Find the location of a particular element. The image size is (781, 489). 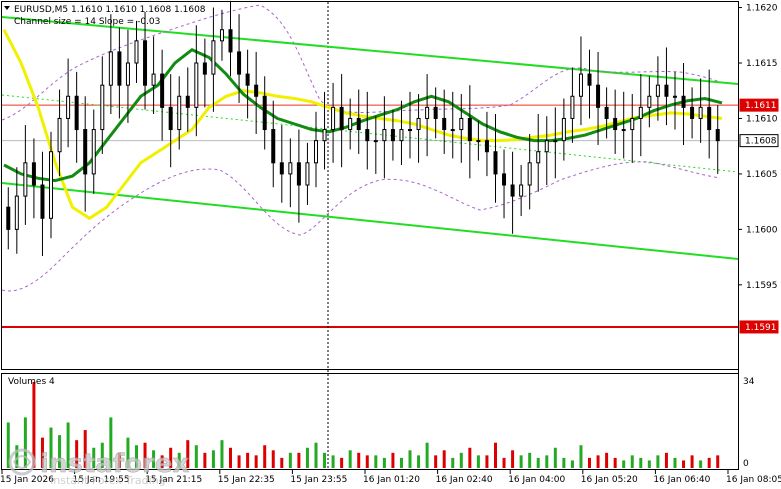

time-tick-label: 16 Jan 08:05 is located at coordinates (753, 480).